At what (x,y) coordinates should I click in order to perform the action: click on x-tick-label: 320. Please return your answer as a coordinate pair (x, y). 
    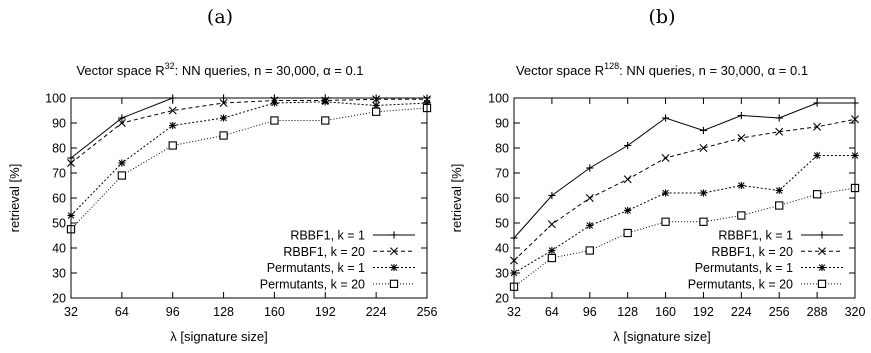
    Looking at the image, I should click on (855, 312).